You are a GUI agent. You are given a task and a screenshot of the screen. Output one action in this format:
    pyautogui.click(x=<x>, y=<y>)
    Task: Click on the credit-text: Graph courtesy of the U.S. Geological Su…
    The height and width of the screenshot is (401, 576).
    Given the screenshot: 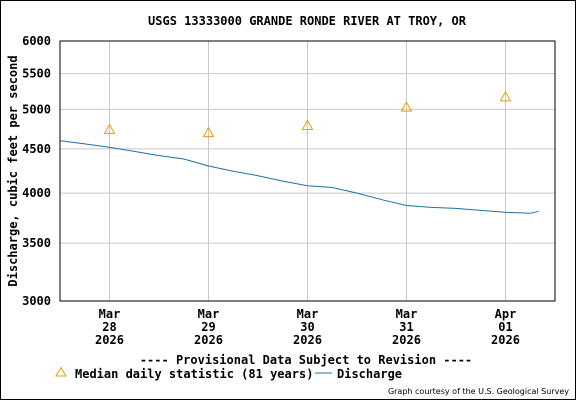 What is the action you would take?
    pyautogui.click(x=478, y=391)
    